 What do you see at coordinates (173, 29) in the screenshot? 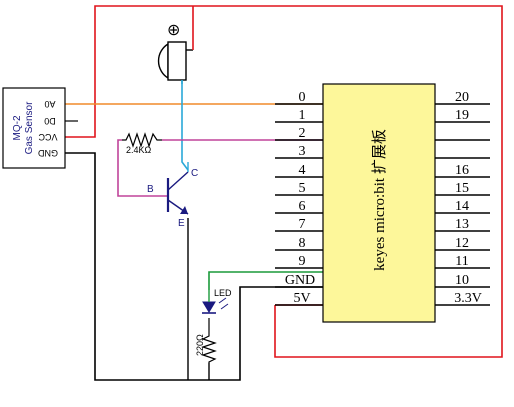
I see `buzzer-plus-icon: ⊕` at bounding box center [173, 29].